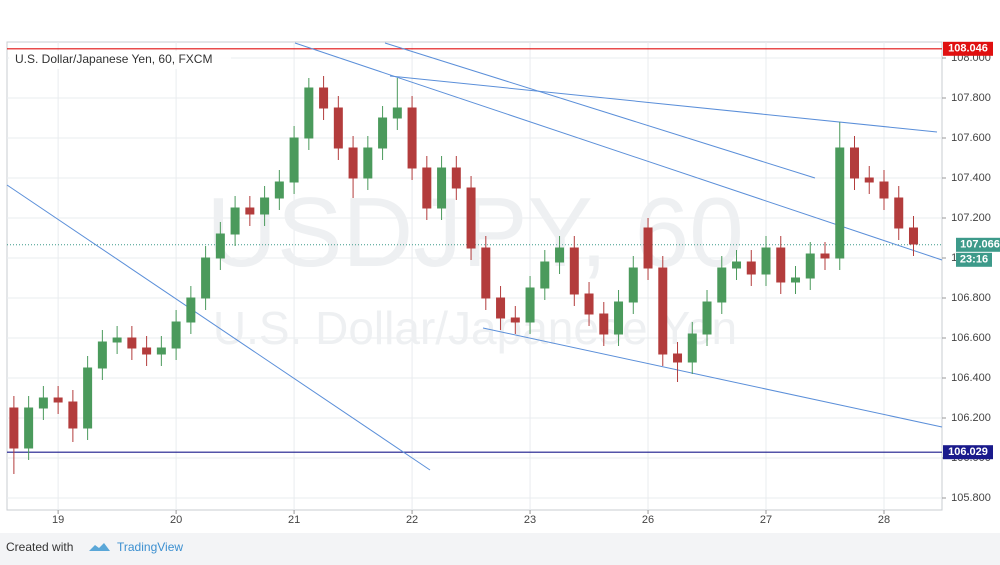 Image resolution: width=1000 pixels, height=565 pixels. I want to click on x-tick-label: 23, so click(530, 520).